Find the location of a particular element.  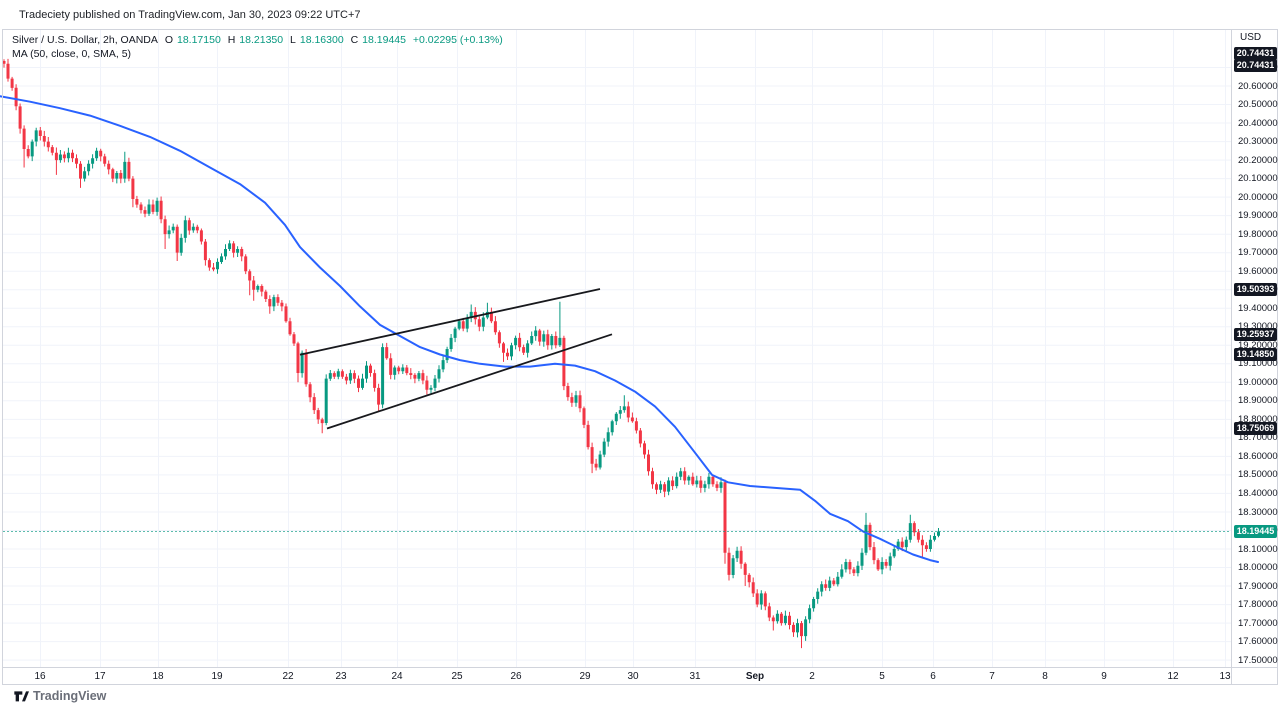

time-tick-label: Sep is located at coordinates (755, 676).